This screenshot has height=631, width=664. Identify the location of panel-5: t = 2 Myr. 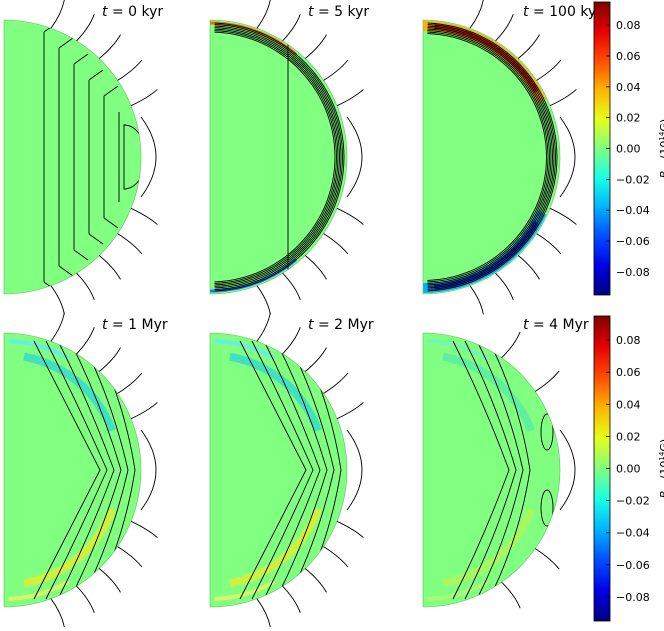
(291, 470).